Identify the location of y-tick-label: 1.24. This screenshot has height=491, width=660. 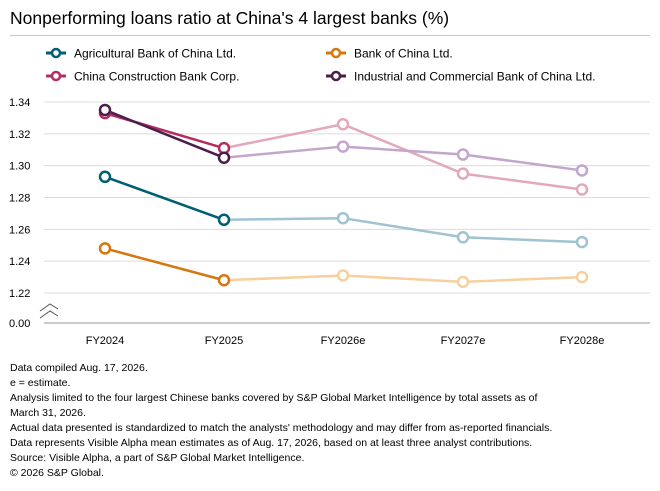
(19, 262).